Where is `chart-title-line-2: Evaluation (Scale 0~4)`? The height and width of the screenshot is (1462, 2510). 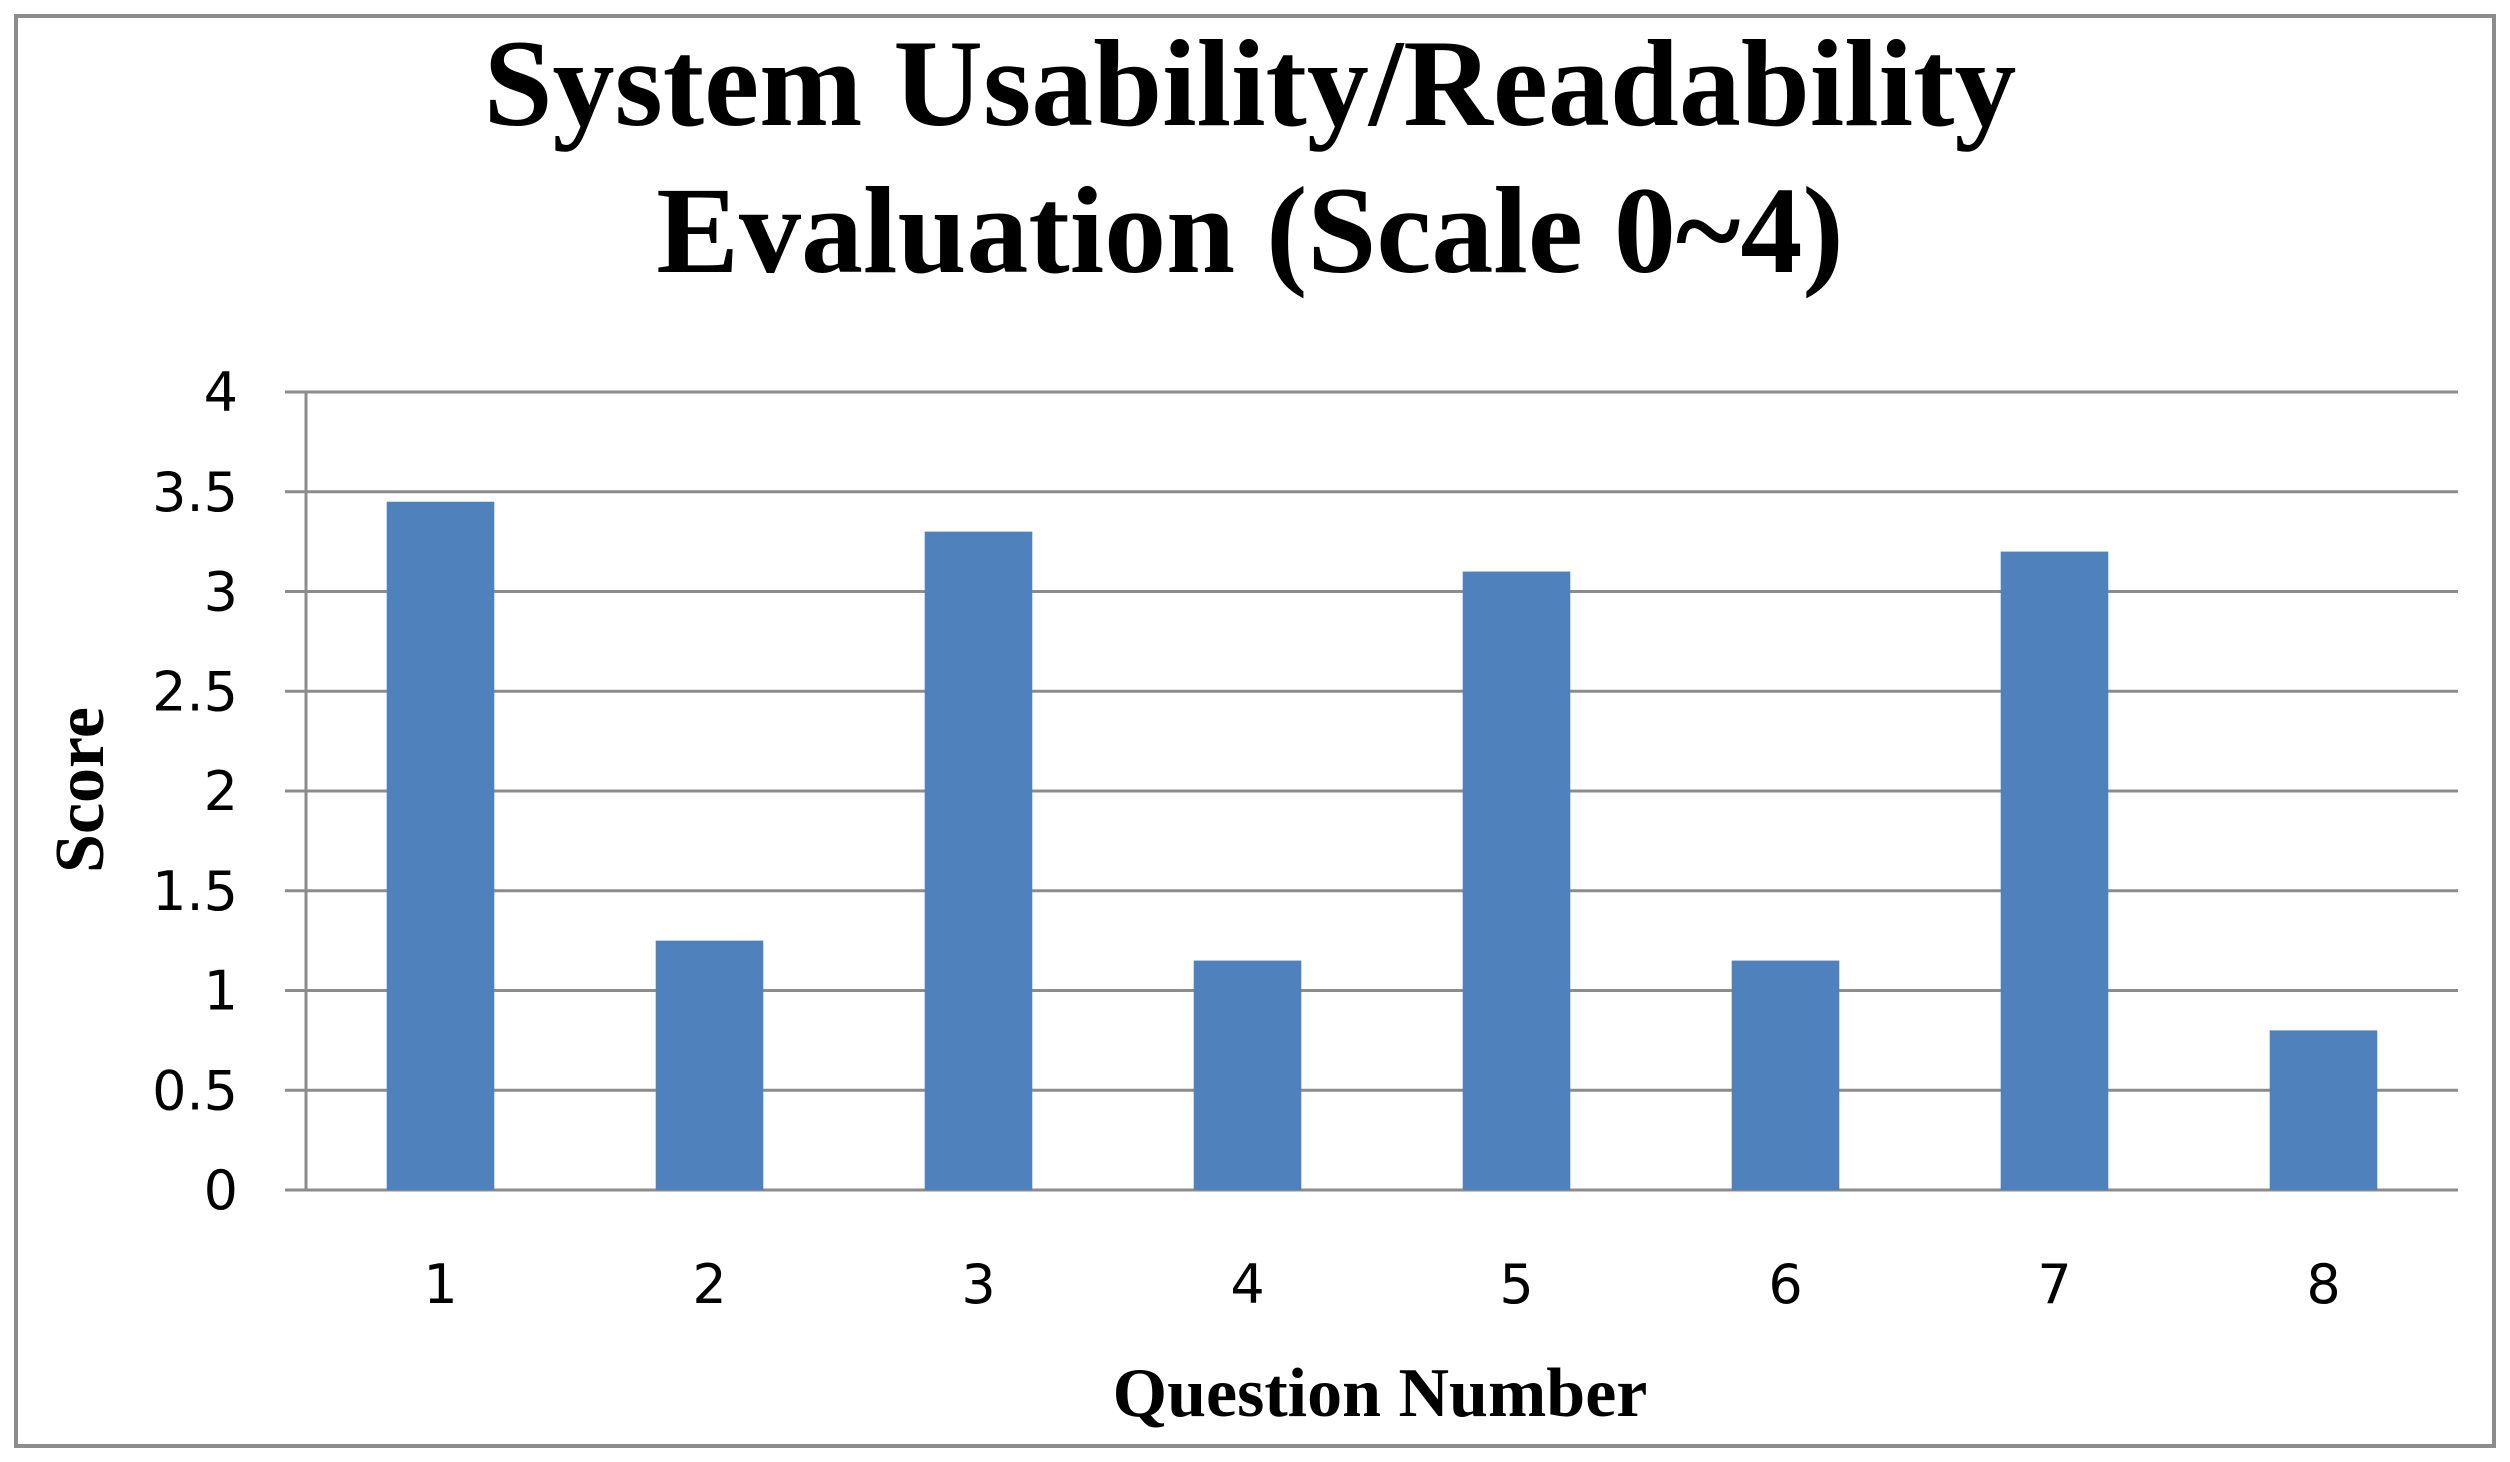
chart-title-line-2: Evaluation (Scale 0~4) is located at coordinates (1249, 230).